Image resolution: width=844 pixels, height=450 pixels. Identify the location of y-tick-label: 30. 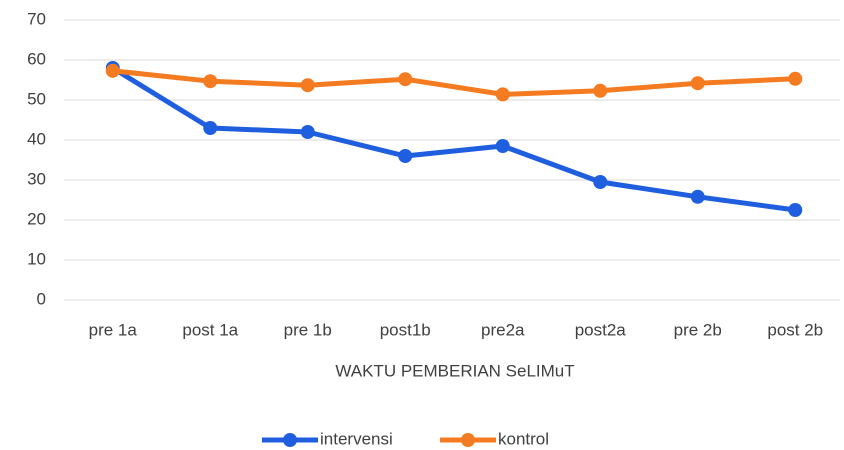
(36, 178).